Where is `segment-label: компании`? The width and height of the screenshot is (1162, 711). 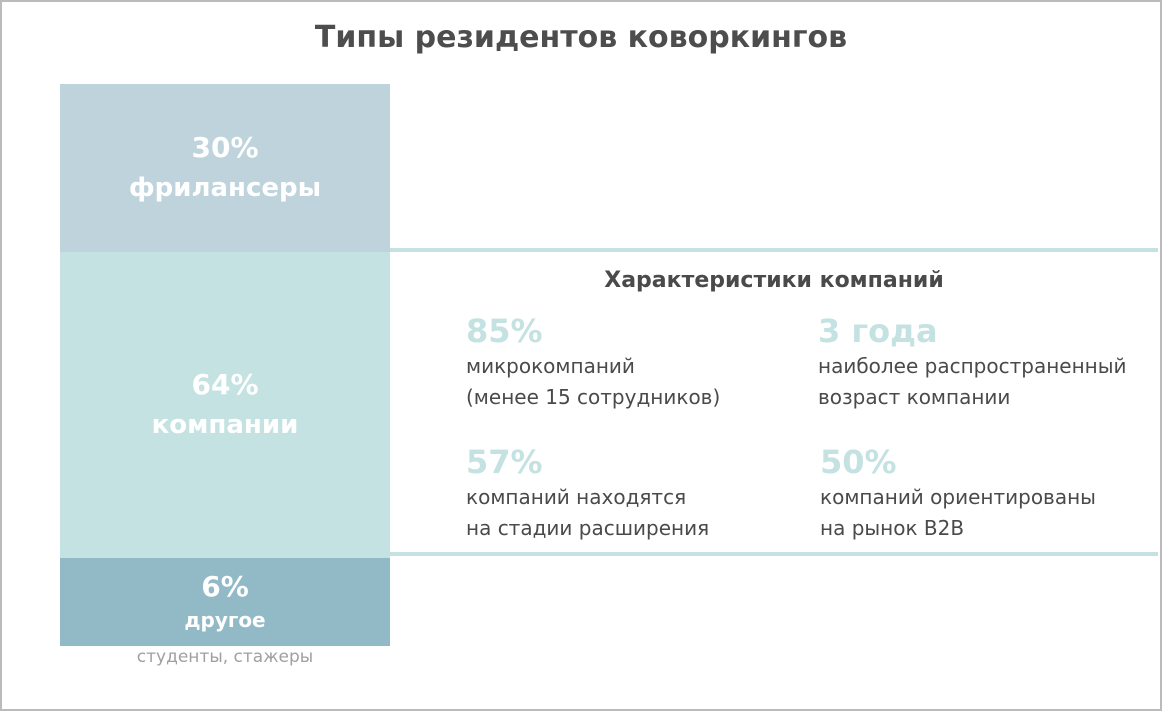 segment-label: компании is located at coordinates (225, 425).